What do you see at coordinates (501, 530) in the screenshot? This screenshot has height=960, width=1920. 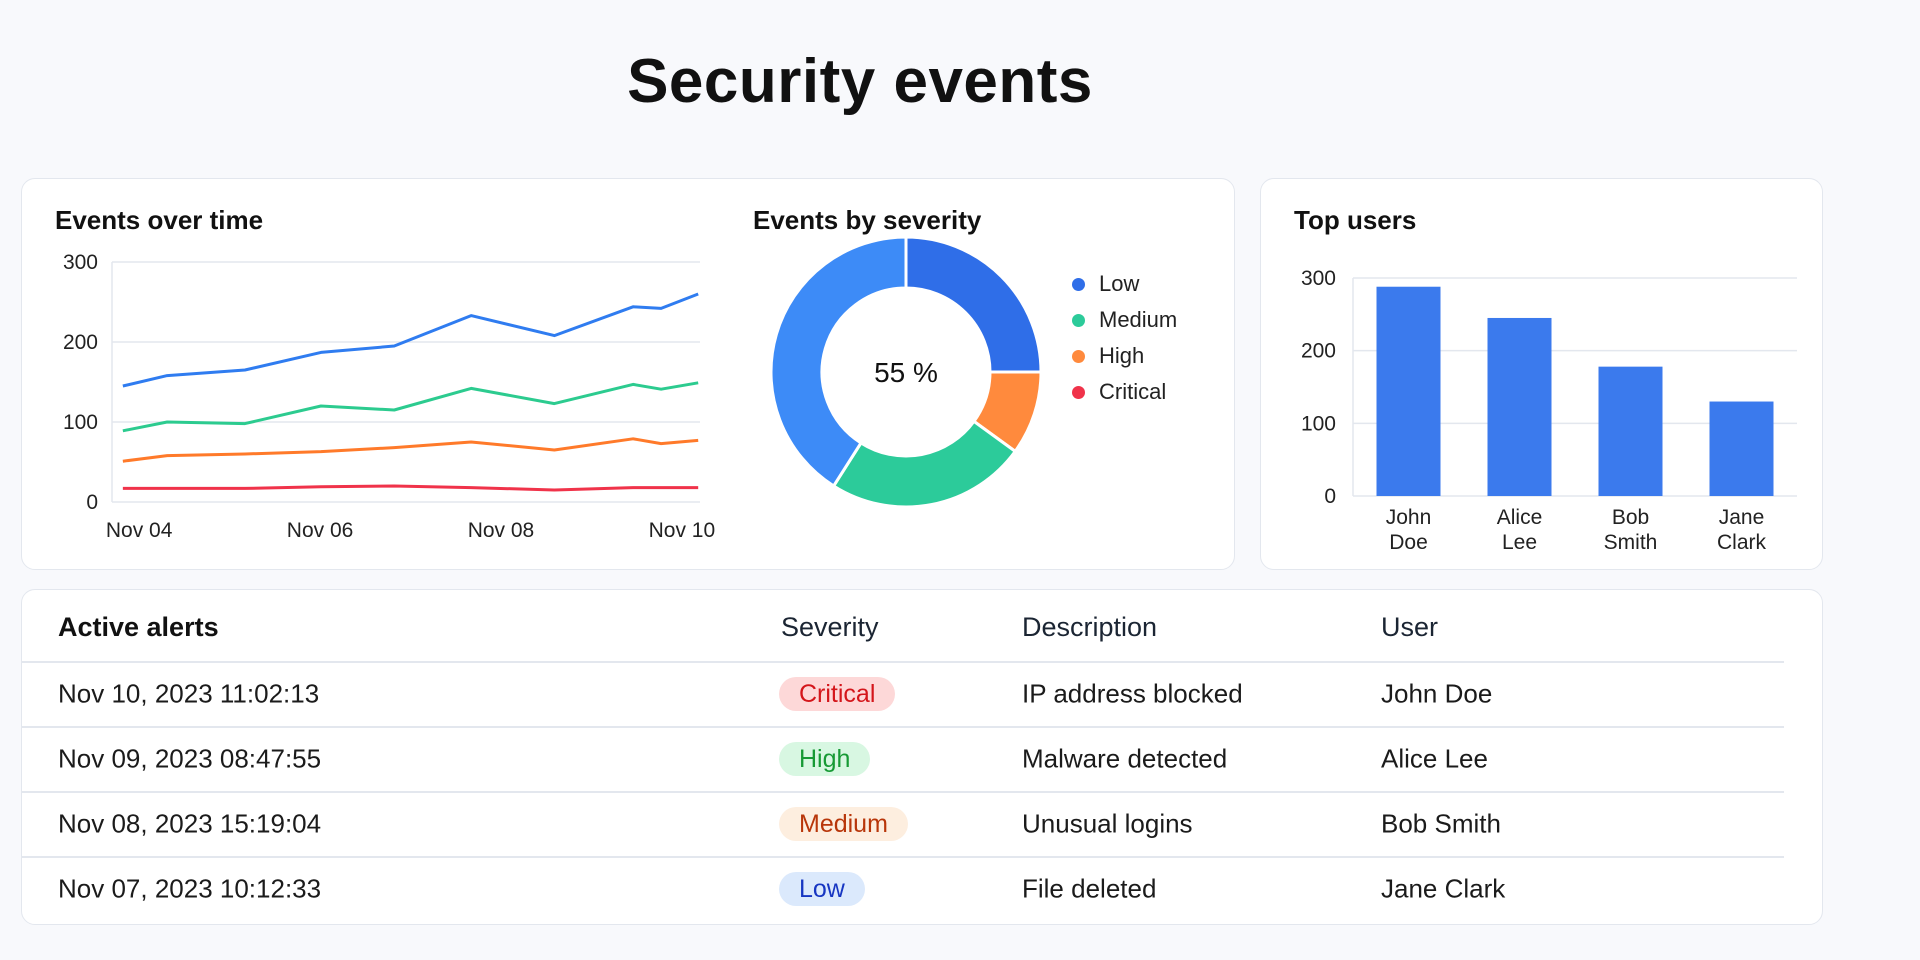 I see `x-tick-label: Nov 08` at bounding box center [501, 530].